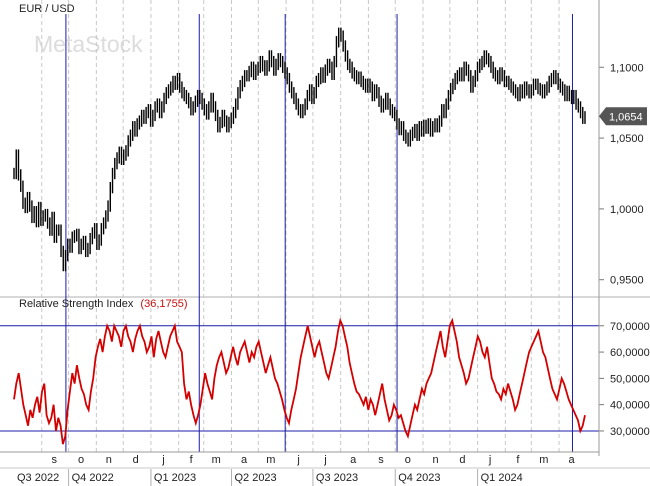 The height and width of the screenshot is (486, 650). I want to click on quarter-label: Q4 2022, so click(93, 478).